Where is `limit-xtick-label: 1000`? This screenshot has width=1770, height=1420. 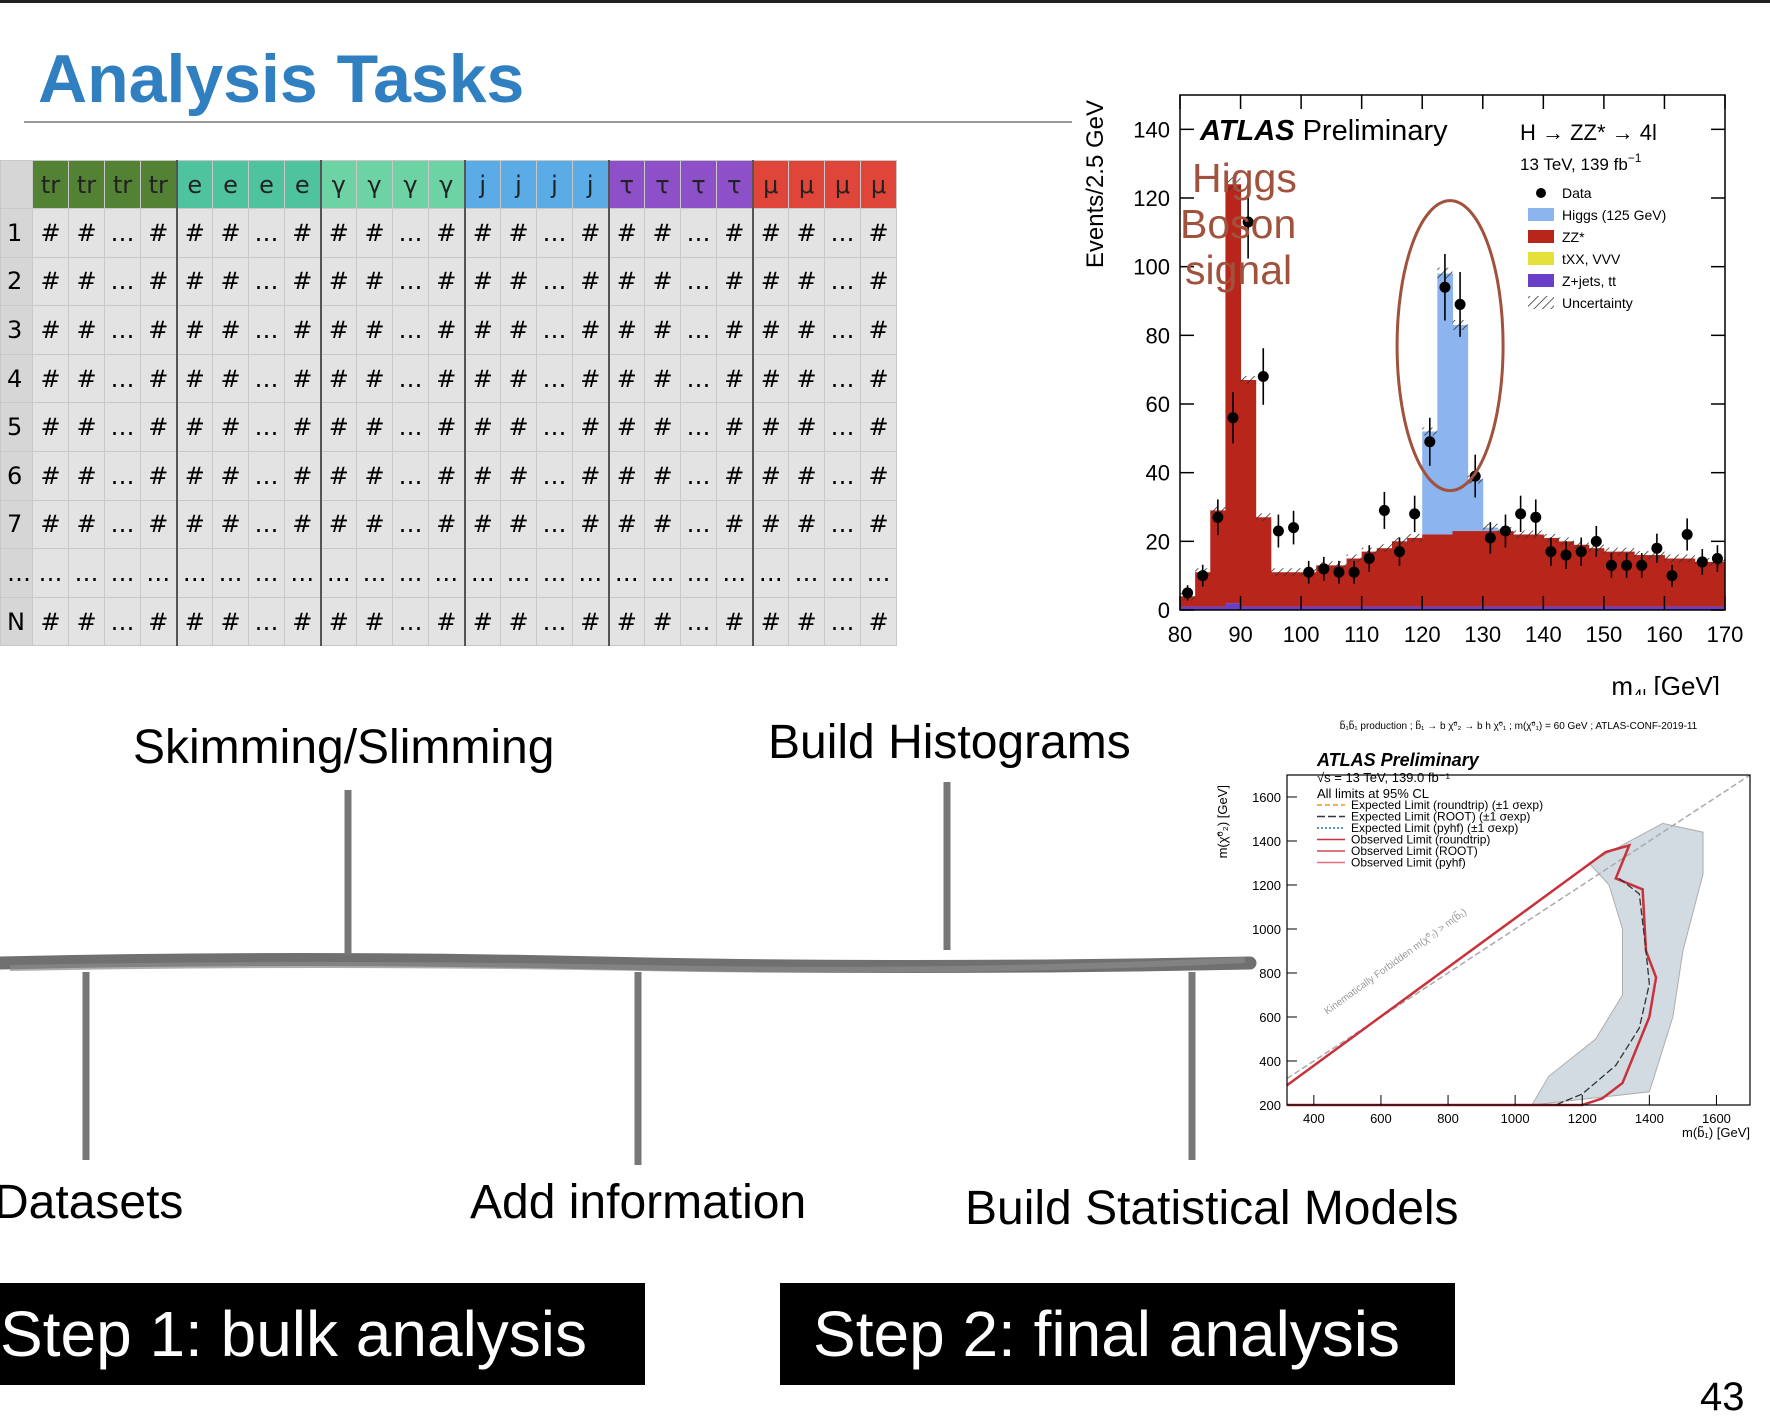
limit-xtick-label: 1000 is located at coordinates (1515, 1118).